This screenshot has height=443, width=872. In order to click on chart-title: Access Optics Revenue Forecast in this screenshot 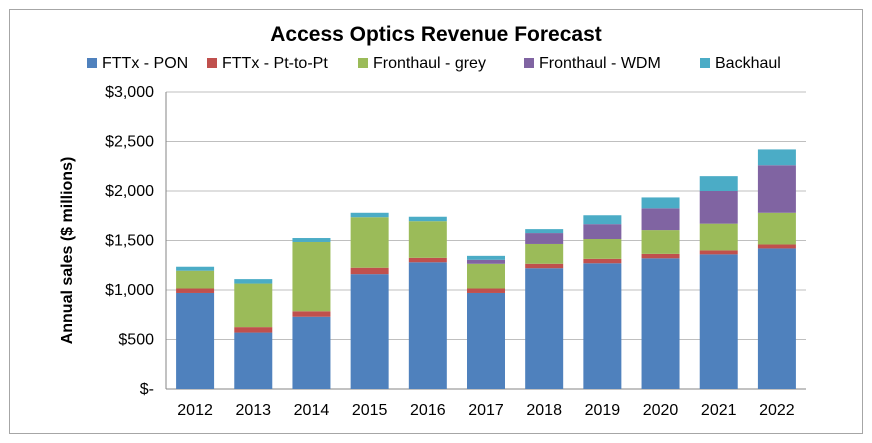, I will do `click(436, 34)`.